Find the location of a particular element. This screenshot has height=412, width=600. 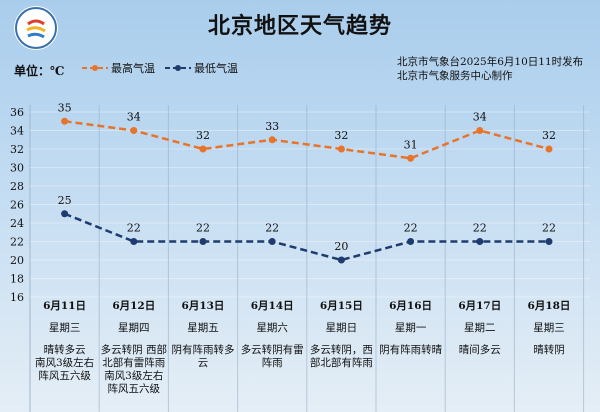

day-column: 6月18日星期三晴转阴 is located at coordinates (548, 327).